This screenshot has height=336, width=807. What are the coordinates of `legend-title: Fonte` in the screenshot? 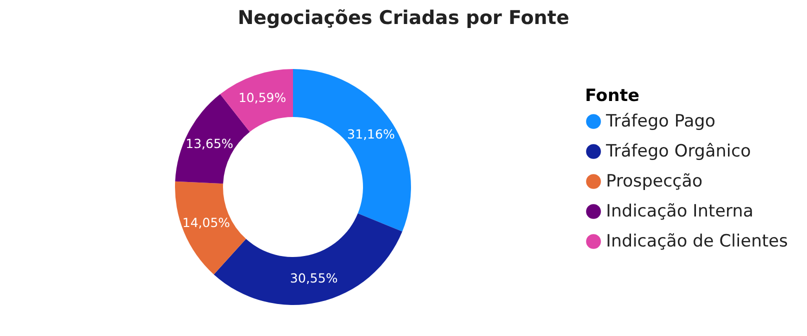 It's located at (612, 96).